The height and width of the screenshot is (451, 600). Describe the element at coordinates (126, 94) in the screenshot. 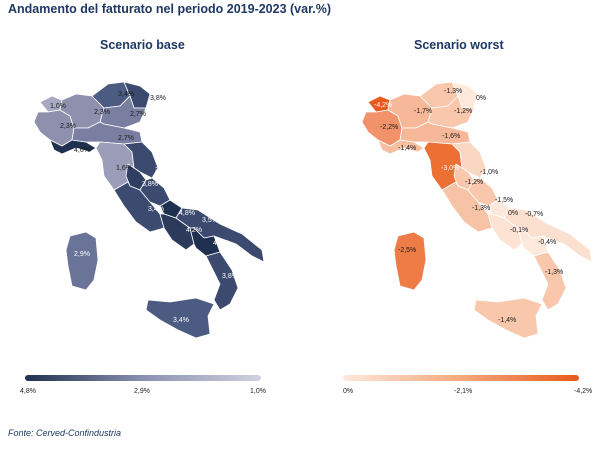

I see `label-base-2: 3,4%` at that location.